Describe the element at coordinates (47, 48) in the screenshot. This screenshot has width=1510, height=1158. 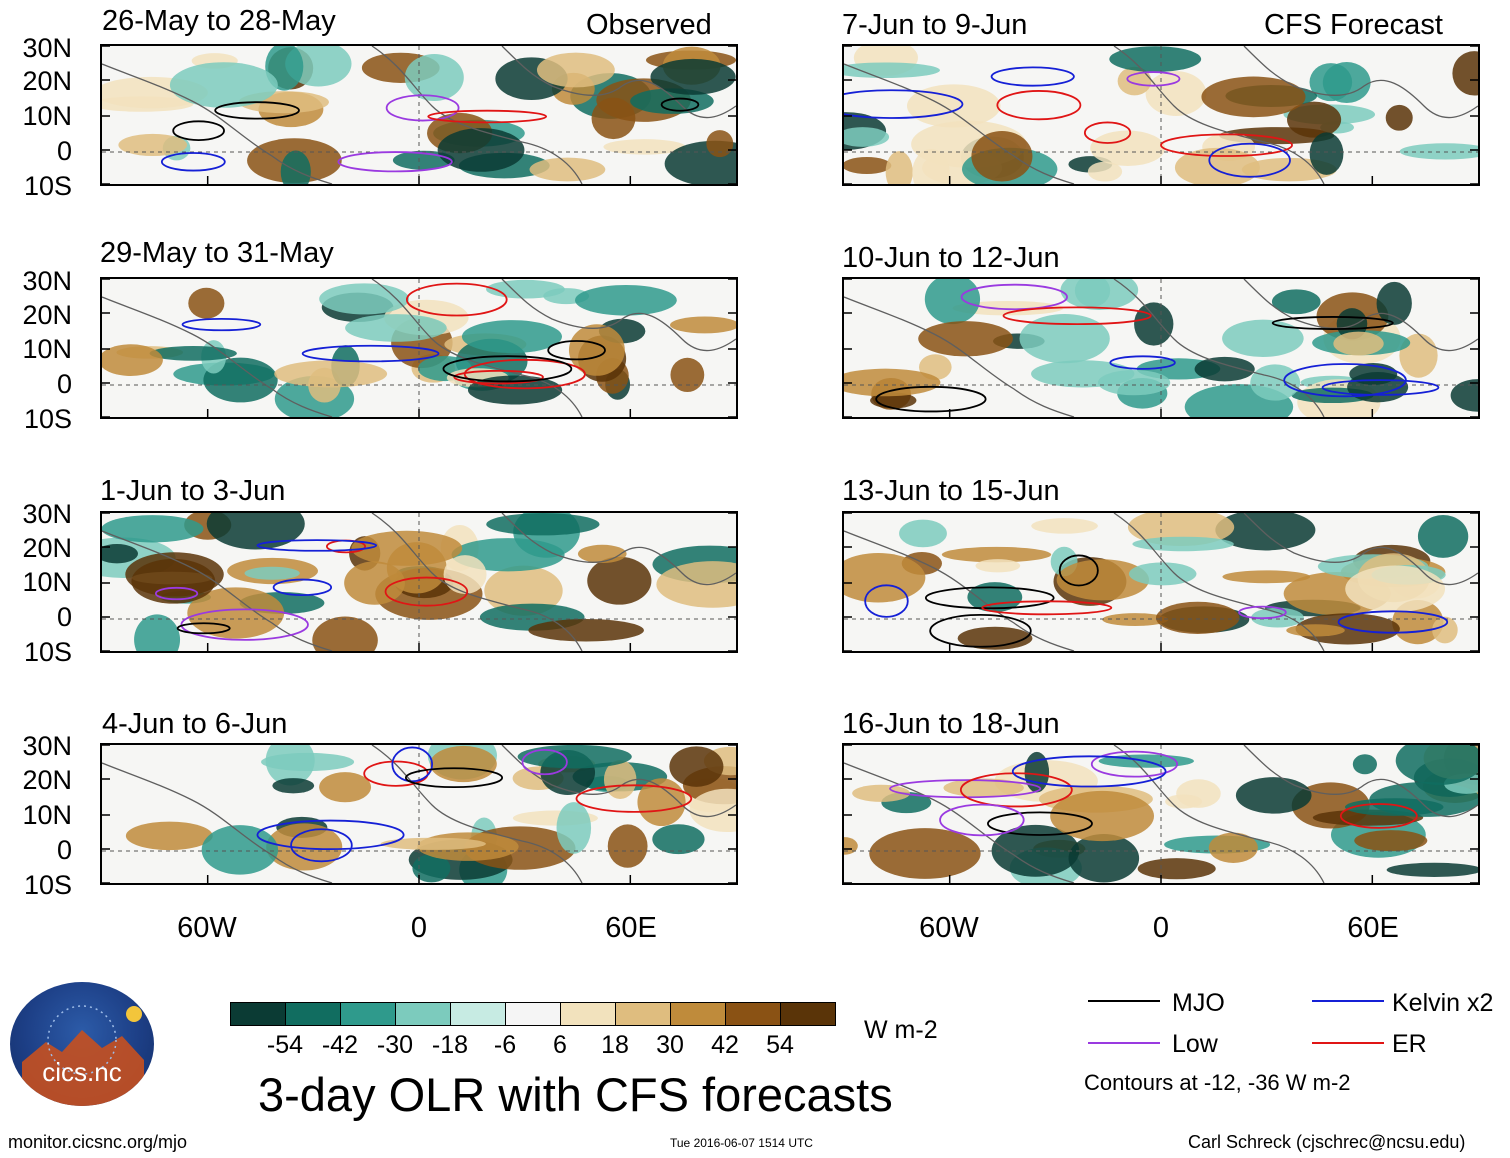
I see `lat-tick-label: 30N` at that location.